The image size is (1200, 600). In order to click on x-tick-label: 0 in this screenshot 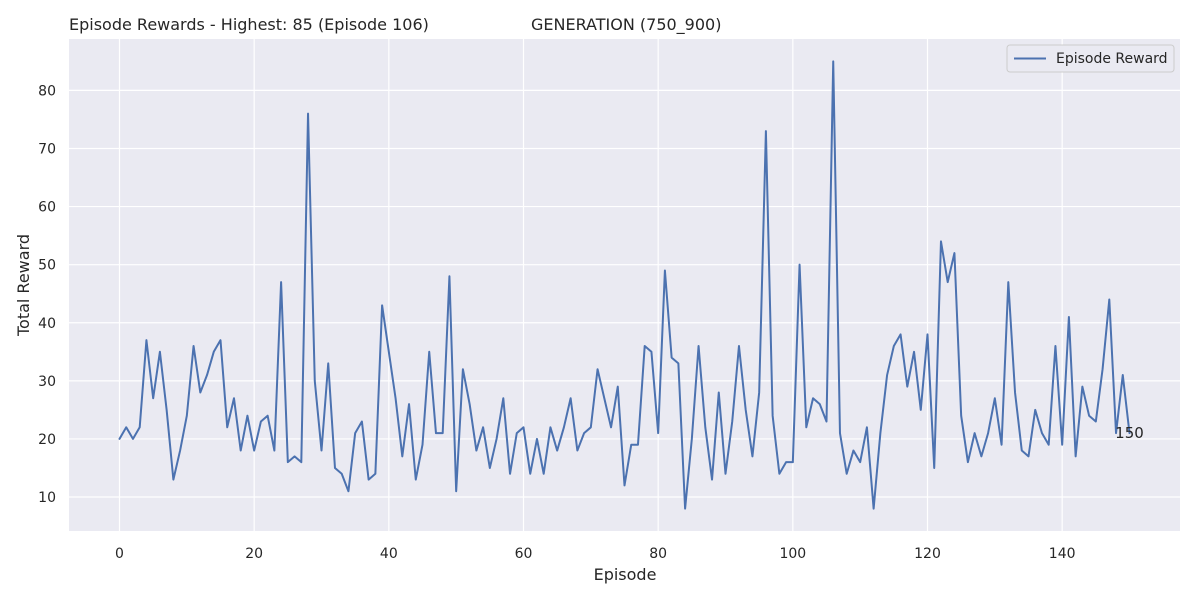, I will do `click(119, 554)`.